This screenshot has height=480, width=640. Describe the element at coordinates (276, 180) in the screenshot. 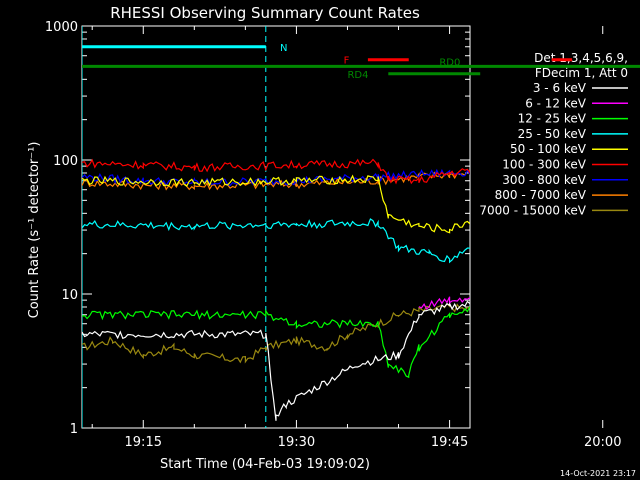

I see `series-line-800-7000-kev` at that location.